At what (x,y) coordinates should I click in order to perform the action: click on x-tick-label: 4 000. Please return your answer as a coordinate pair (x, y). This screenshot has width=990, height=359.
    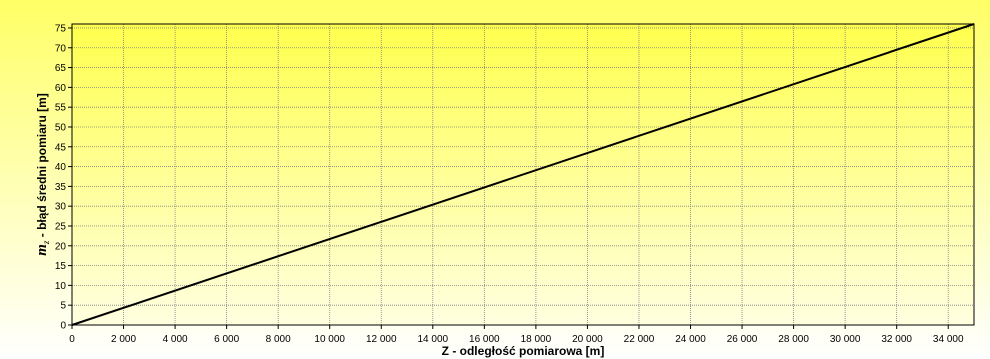
    Looking at the image, I should click on (175, 339).